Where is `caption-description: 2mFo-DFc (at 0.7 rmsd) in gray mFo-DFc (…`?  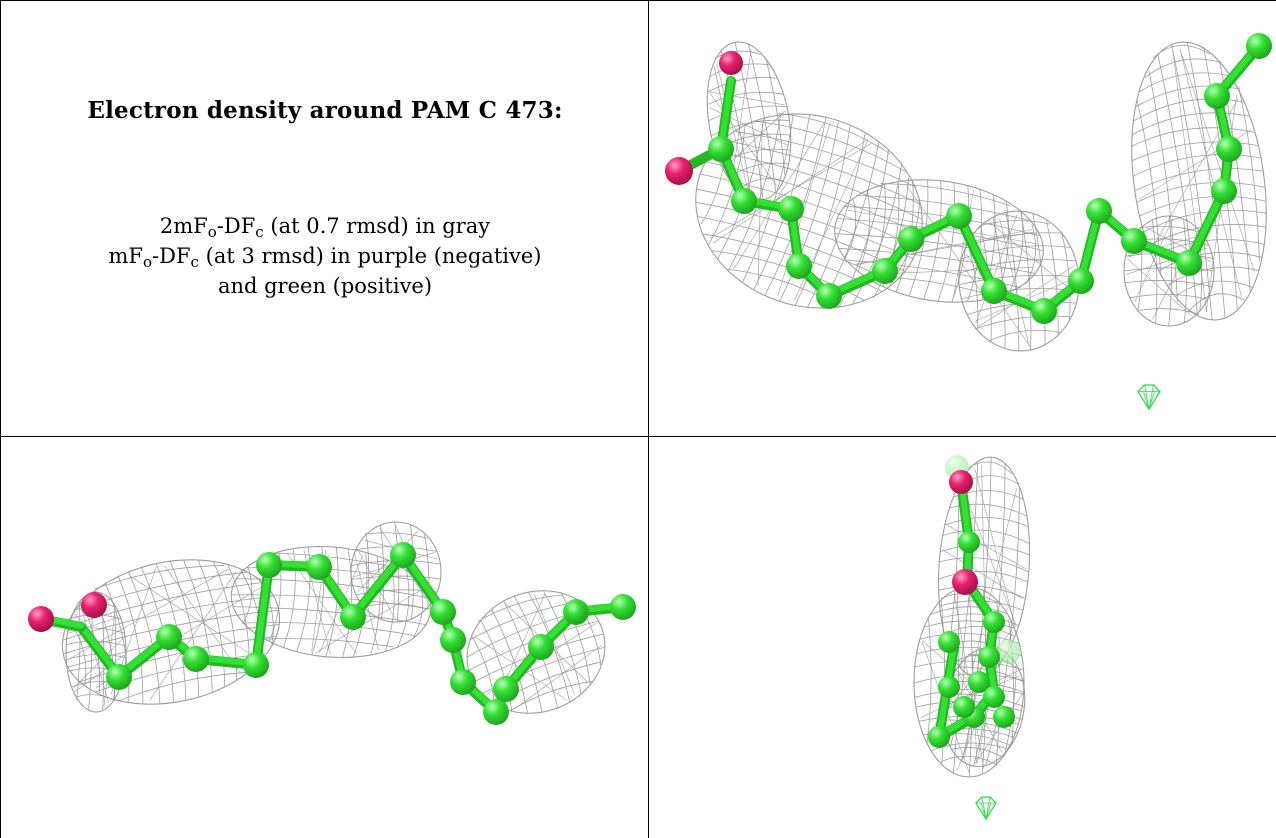
caption-description: 2mFo-DFc (at 0.7 rmsd) in gray mFo-DFc (… is located at coordinates (324, 256).